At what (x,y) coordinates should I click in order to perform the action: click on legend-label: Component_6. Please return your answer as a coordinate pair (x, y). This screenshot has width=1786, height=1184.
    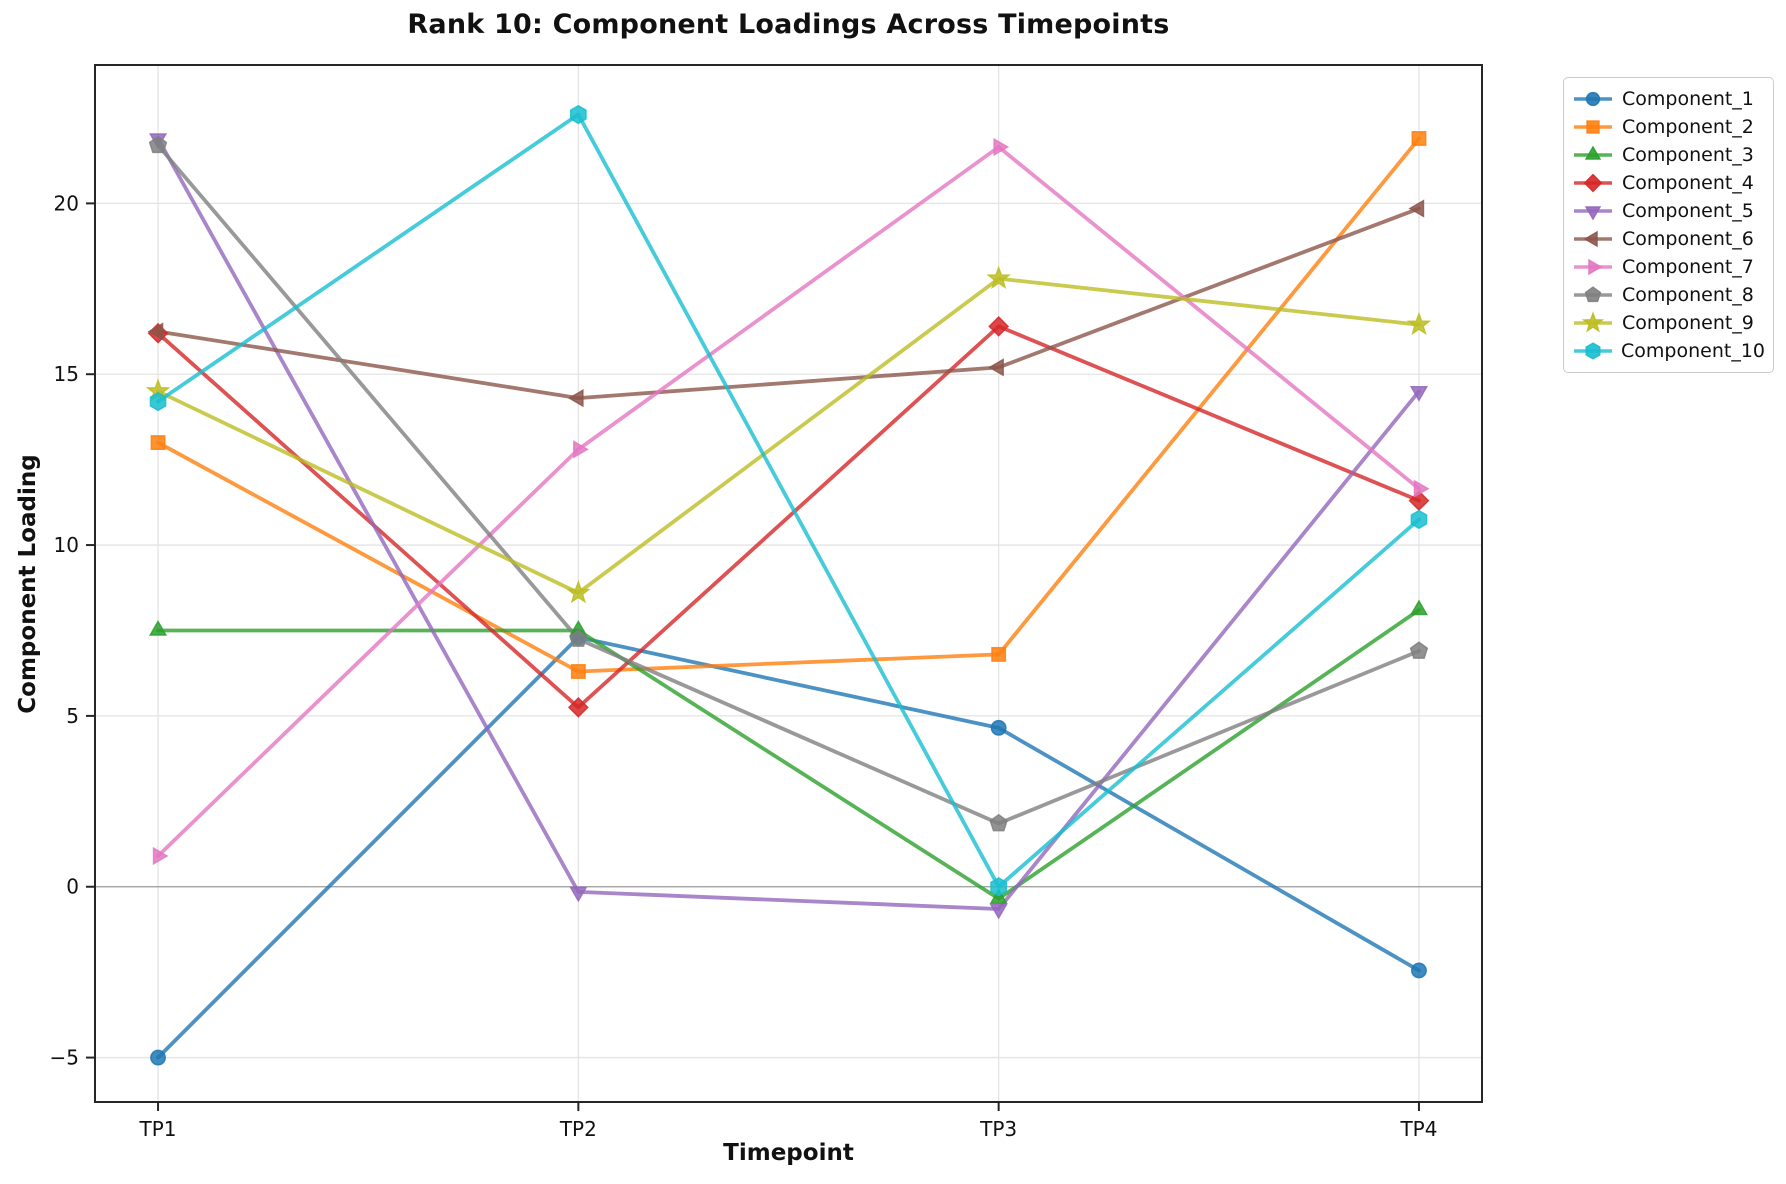
    Looking at the image, I should click on (1688, 239).